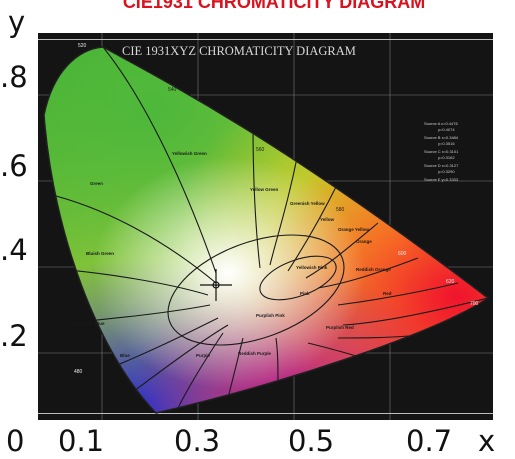  Describe the element at coordinates (373, 269) in the screenshot. I see `region-label: Reddish Orange` at that location.